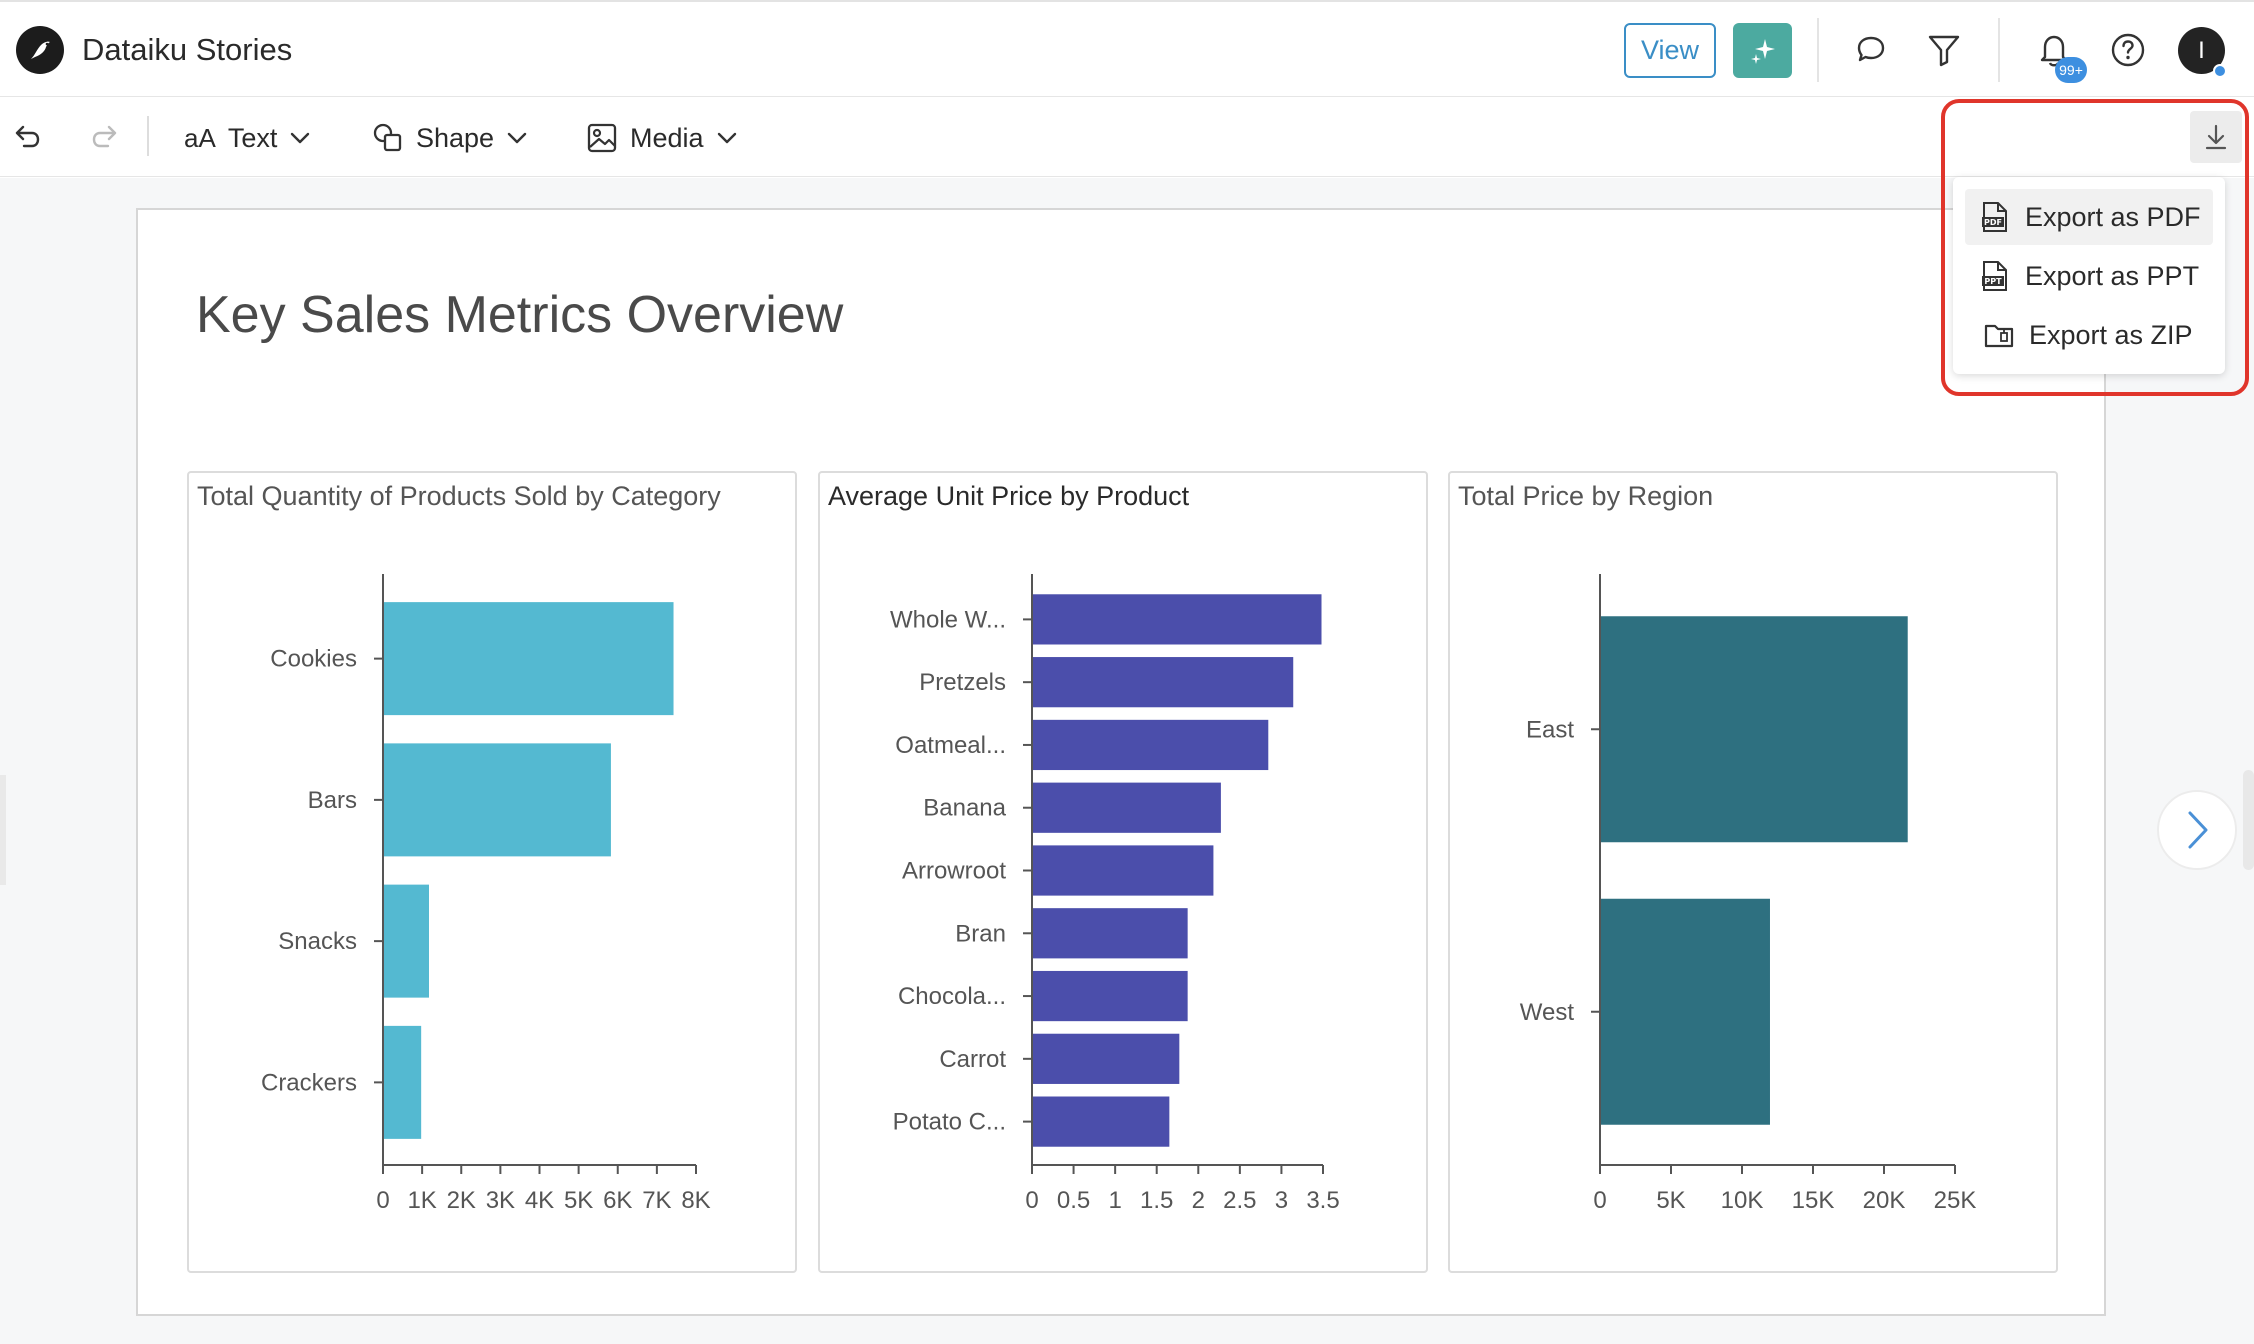 Image resolution: width=2254 pixels, height=1344 pixels. What do you see at coordinates (3, 830) in the screenshot?
I see `left-panel-handle` at bounding box center [3, 830].